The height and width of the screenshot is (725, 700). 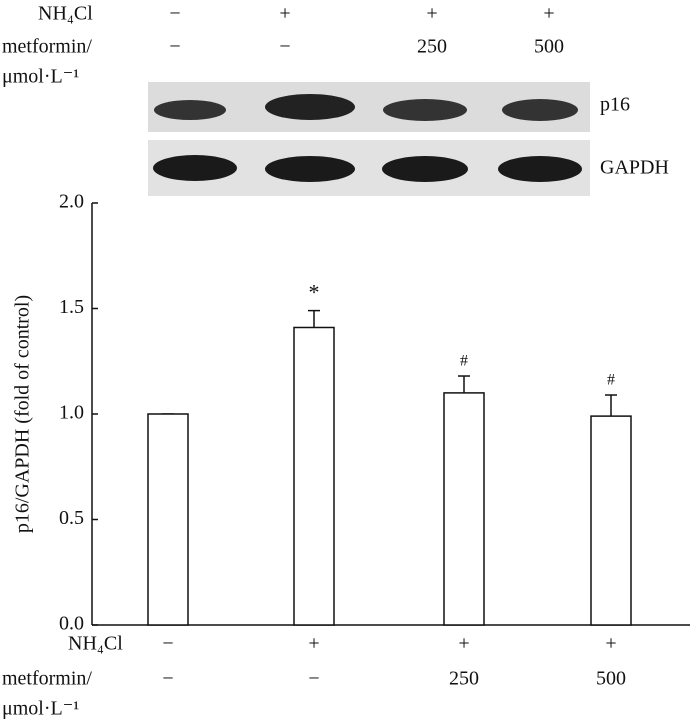 What do you see at coordinates (71, 307) in the screenshot?
I see `y-tick-label: 1.5` at bounding box center [71, 307].